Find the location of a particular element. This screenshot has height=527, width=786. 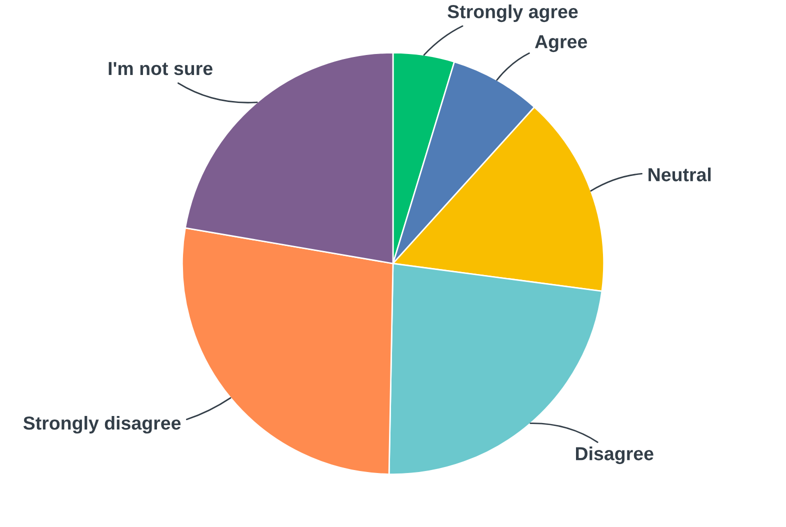

slice-label: Neutral is located at coordinates (679, 175).